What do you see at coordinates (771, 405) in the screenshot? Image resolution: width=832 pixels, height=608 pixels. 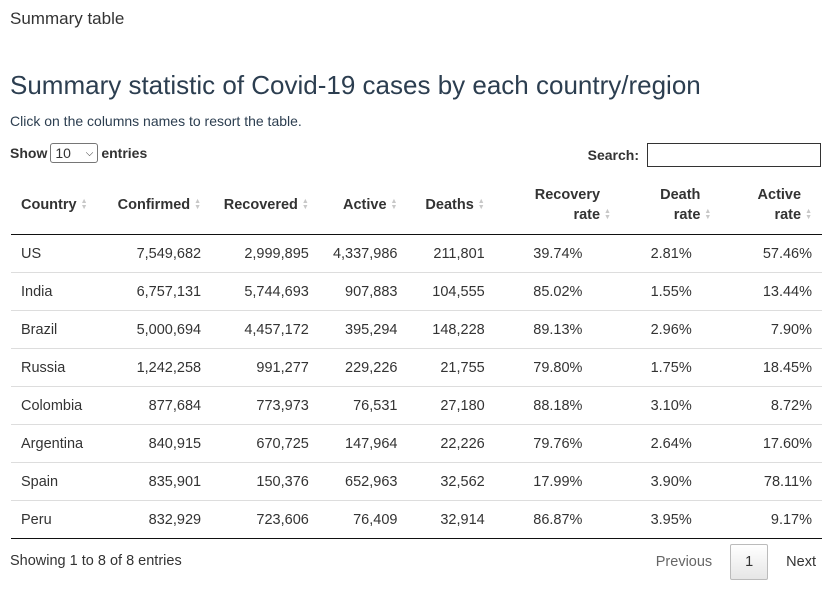 I see `cell-active-rate: 8.72%` at bounding box center [771, 405].